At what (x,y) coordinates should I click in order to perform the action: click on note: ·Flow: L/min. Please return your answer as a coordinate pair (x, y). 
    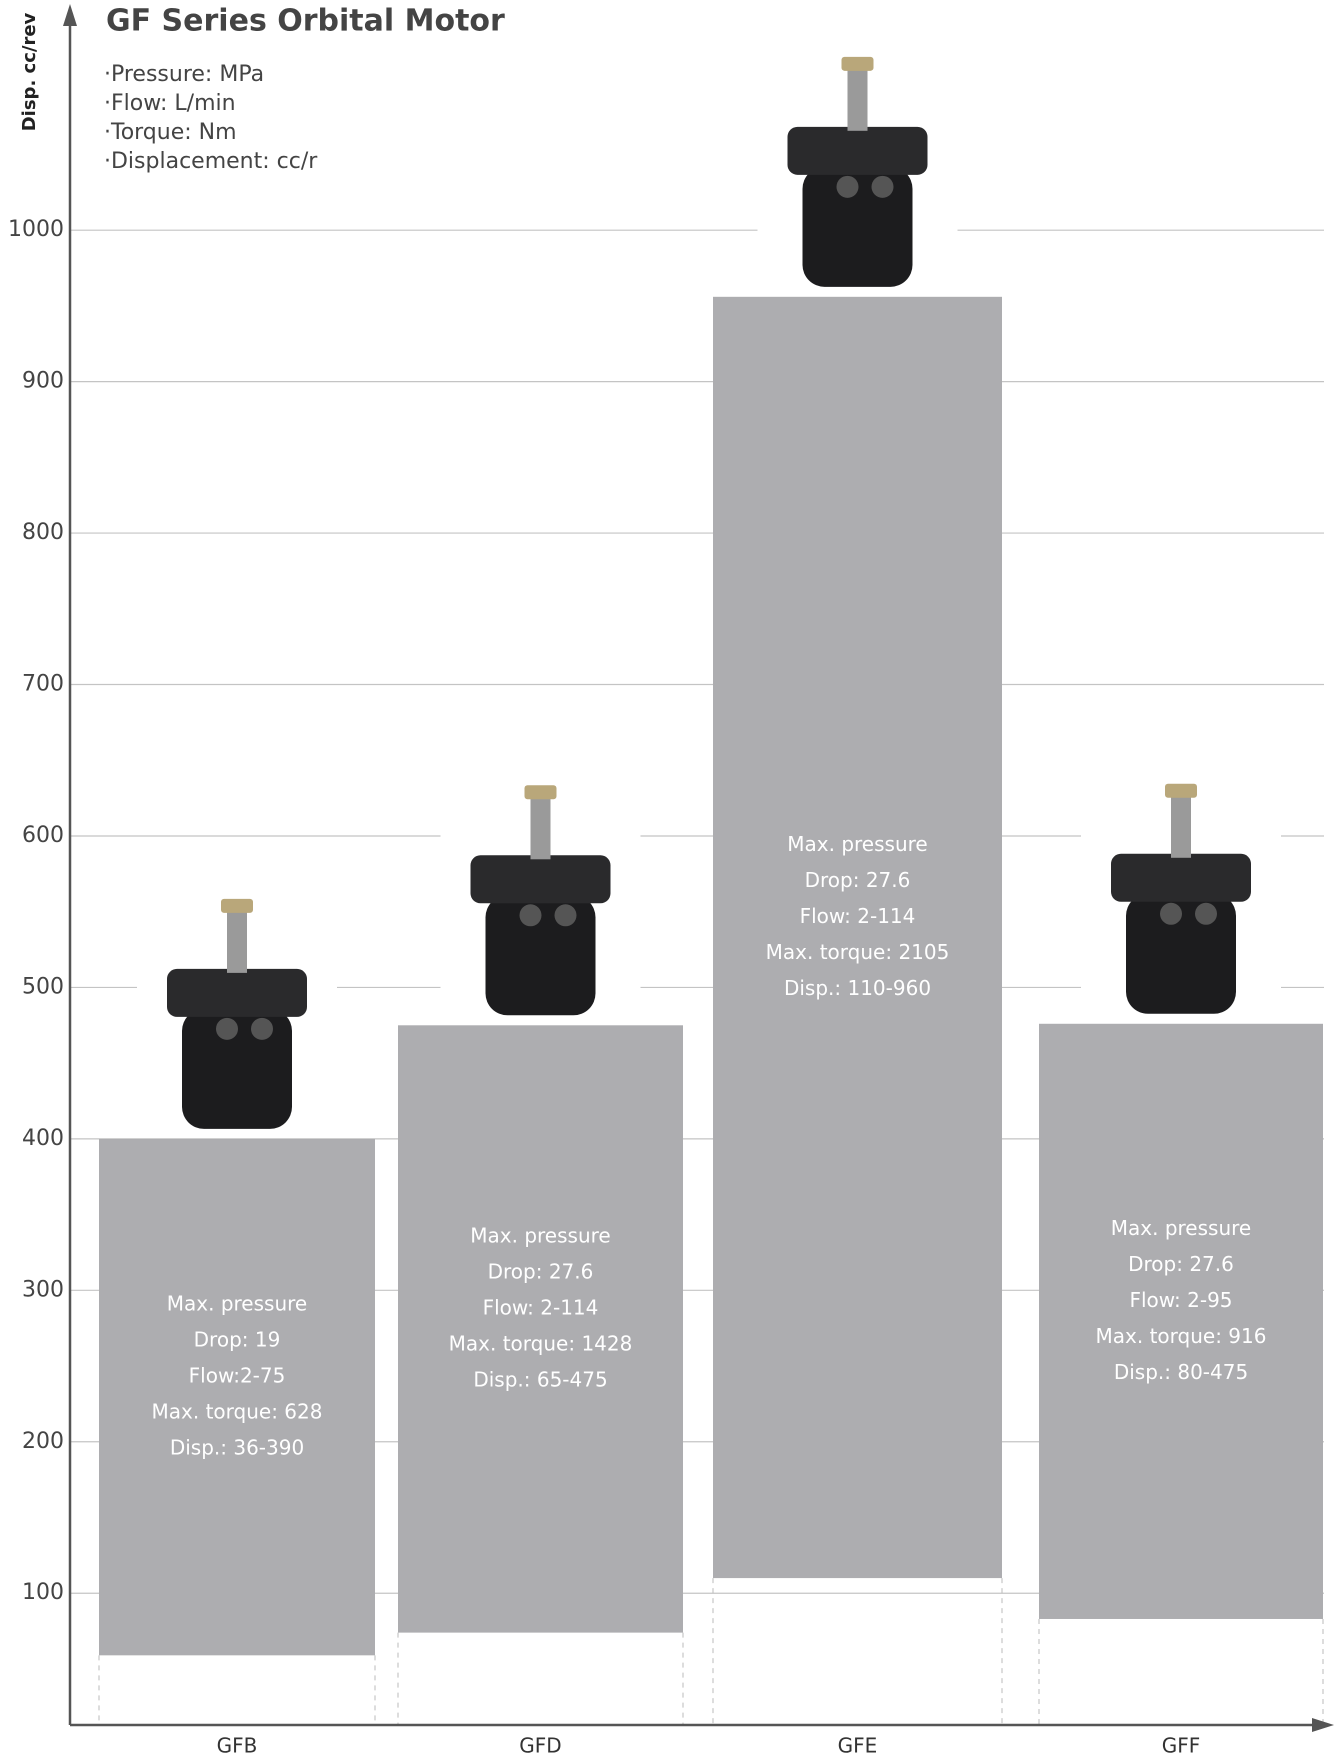
    Looking at the image, I should click on (170, 103).